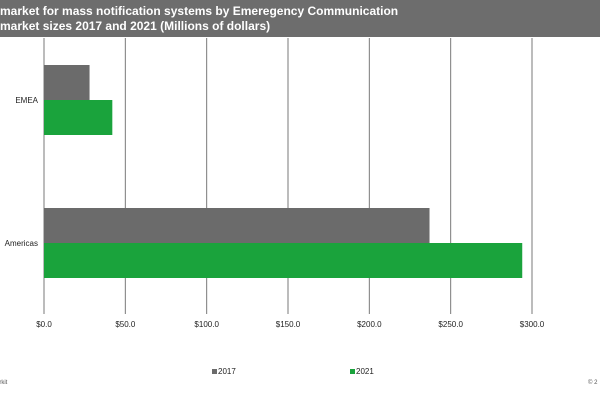  What do you see at coordinates (4, 383) in the screenshot?
I see `footer-source: arkit` at bounding box center [4, 383].